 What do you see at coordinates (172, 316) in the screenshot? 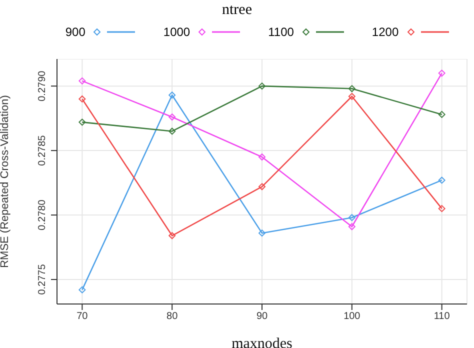
I see `x-tick-label: 80` at bounding box center [172, 316].